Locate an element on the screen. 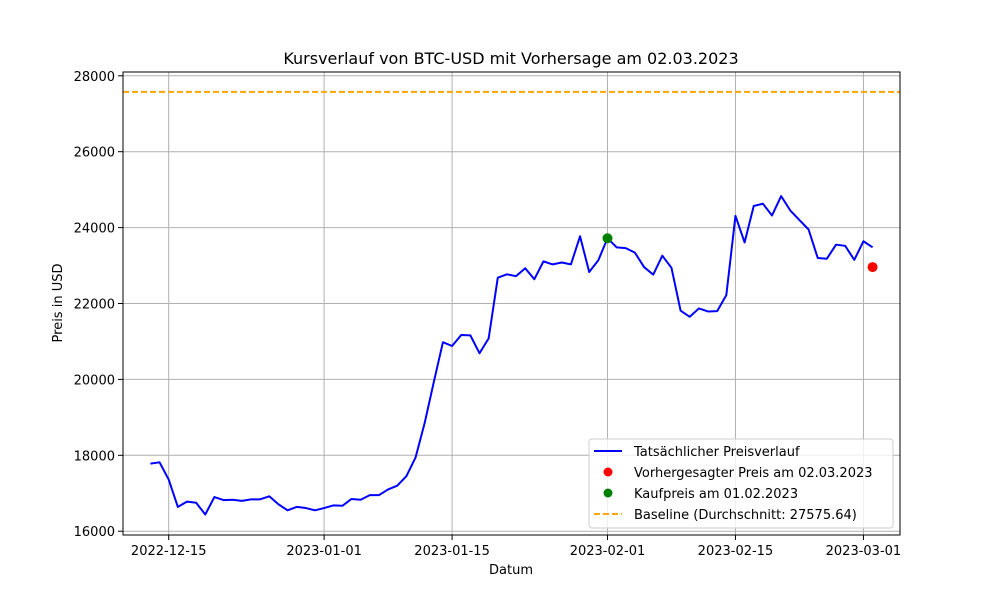 Image resolution: width=1000 pixels, height=600 pixels. legend-swatch-purchase is located at coordinates (608, 493).